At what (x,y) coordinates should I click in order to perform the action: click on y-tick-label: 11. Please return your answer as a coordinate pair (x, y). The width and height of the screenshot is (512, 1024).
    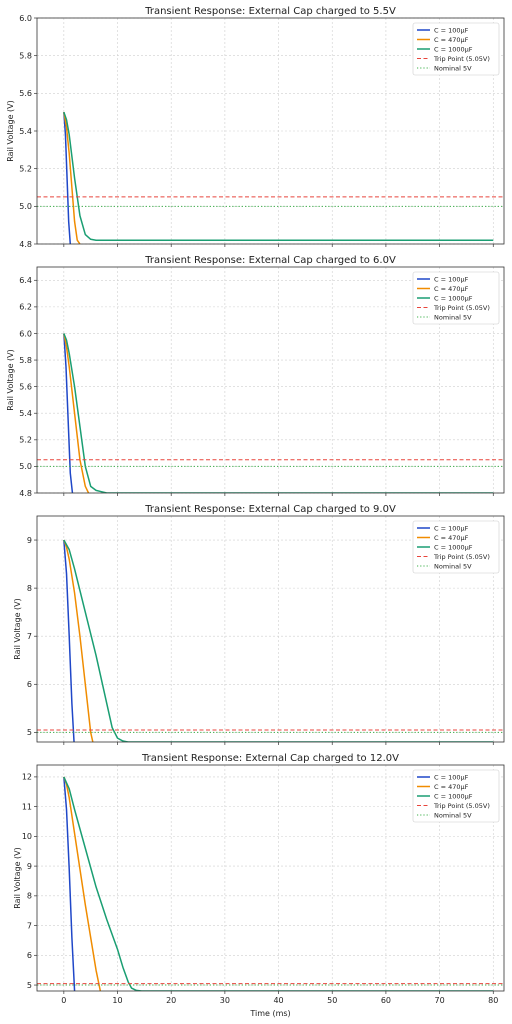
    Looking at the image, I should click on (27, 806).